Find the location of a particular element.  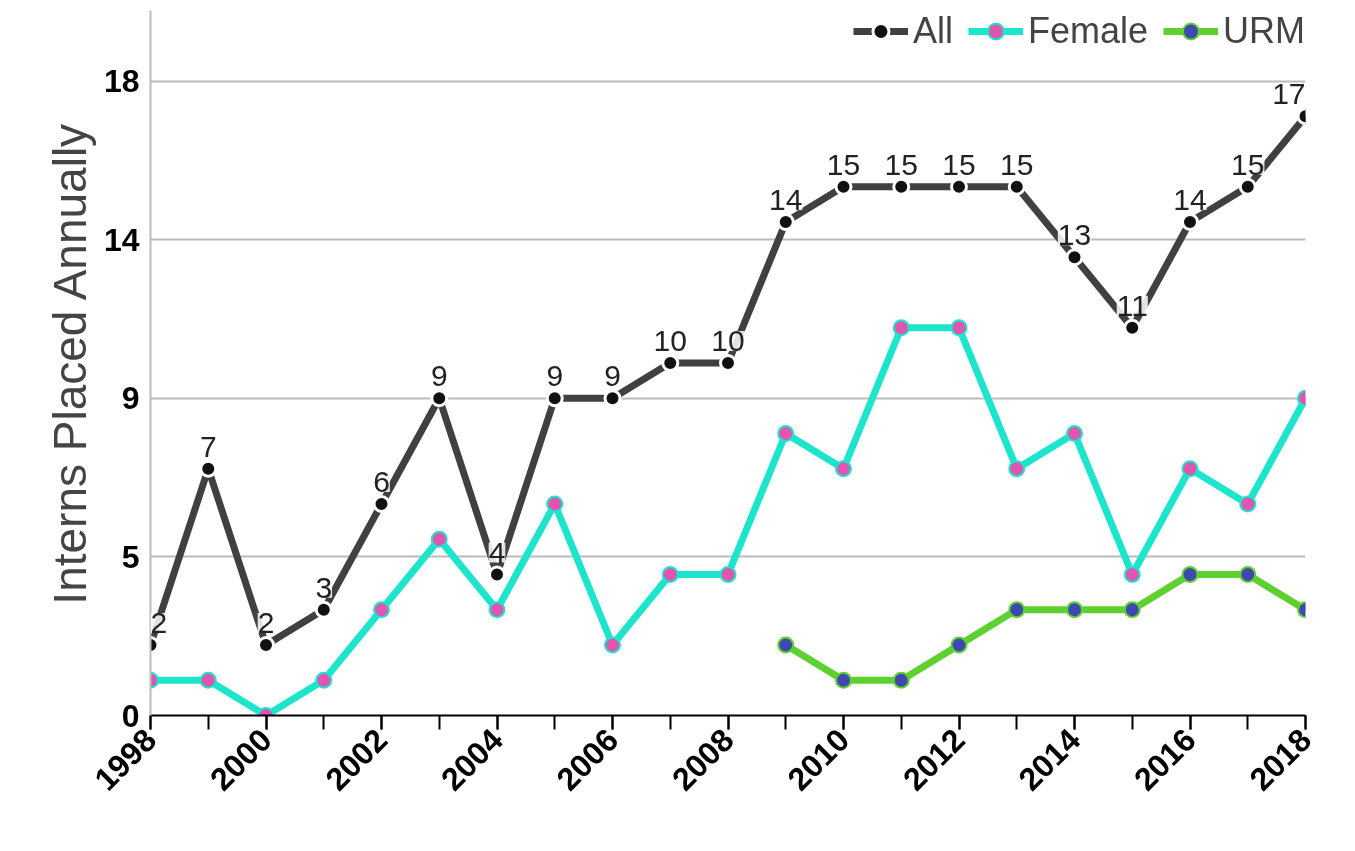

data-label: 11 is located at coordinates (1132, 305).